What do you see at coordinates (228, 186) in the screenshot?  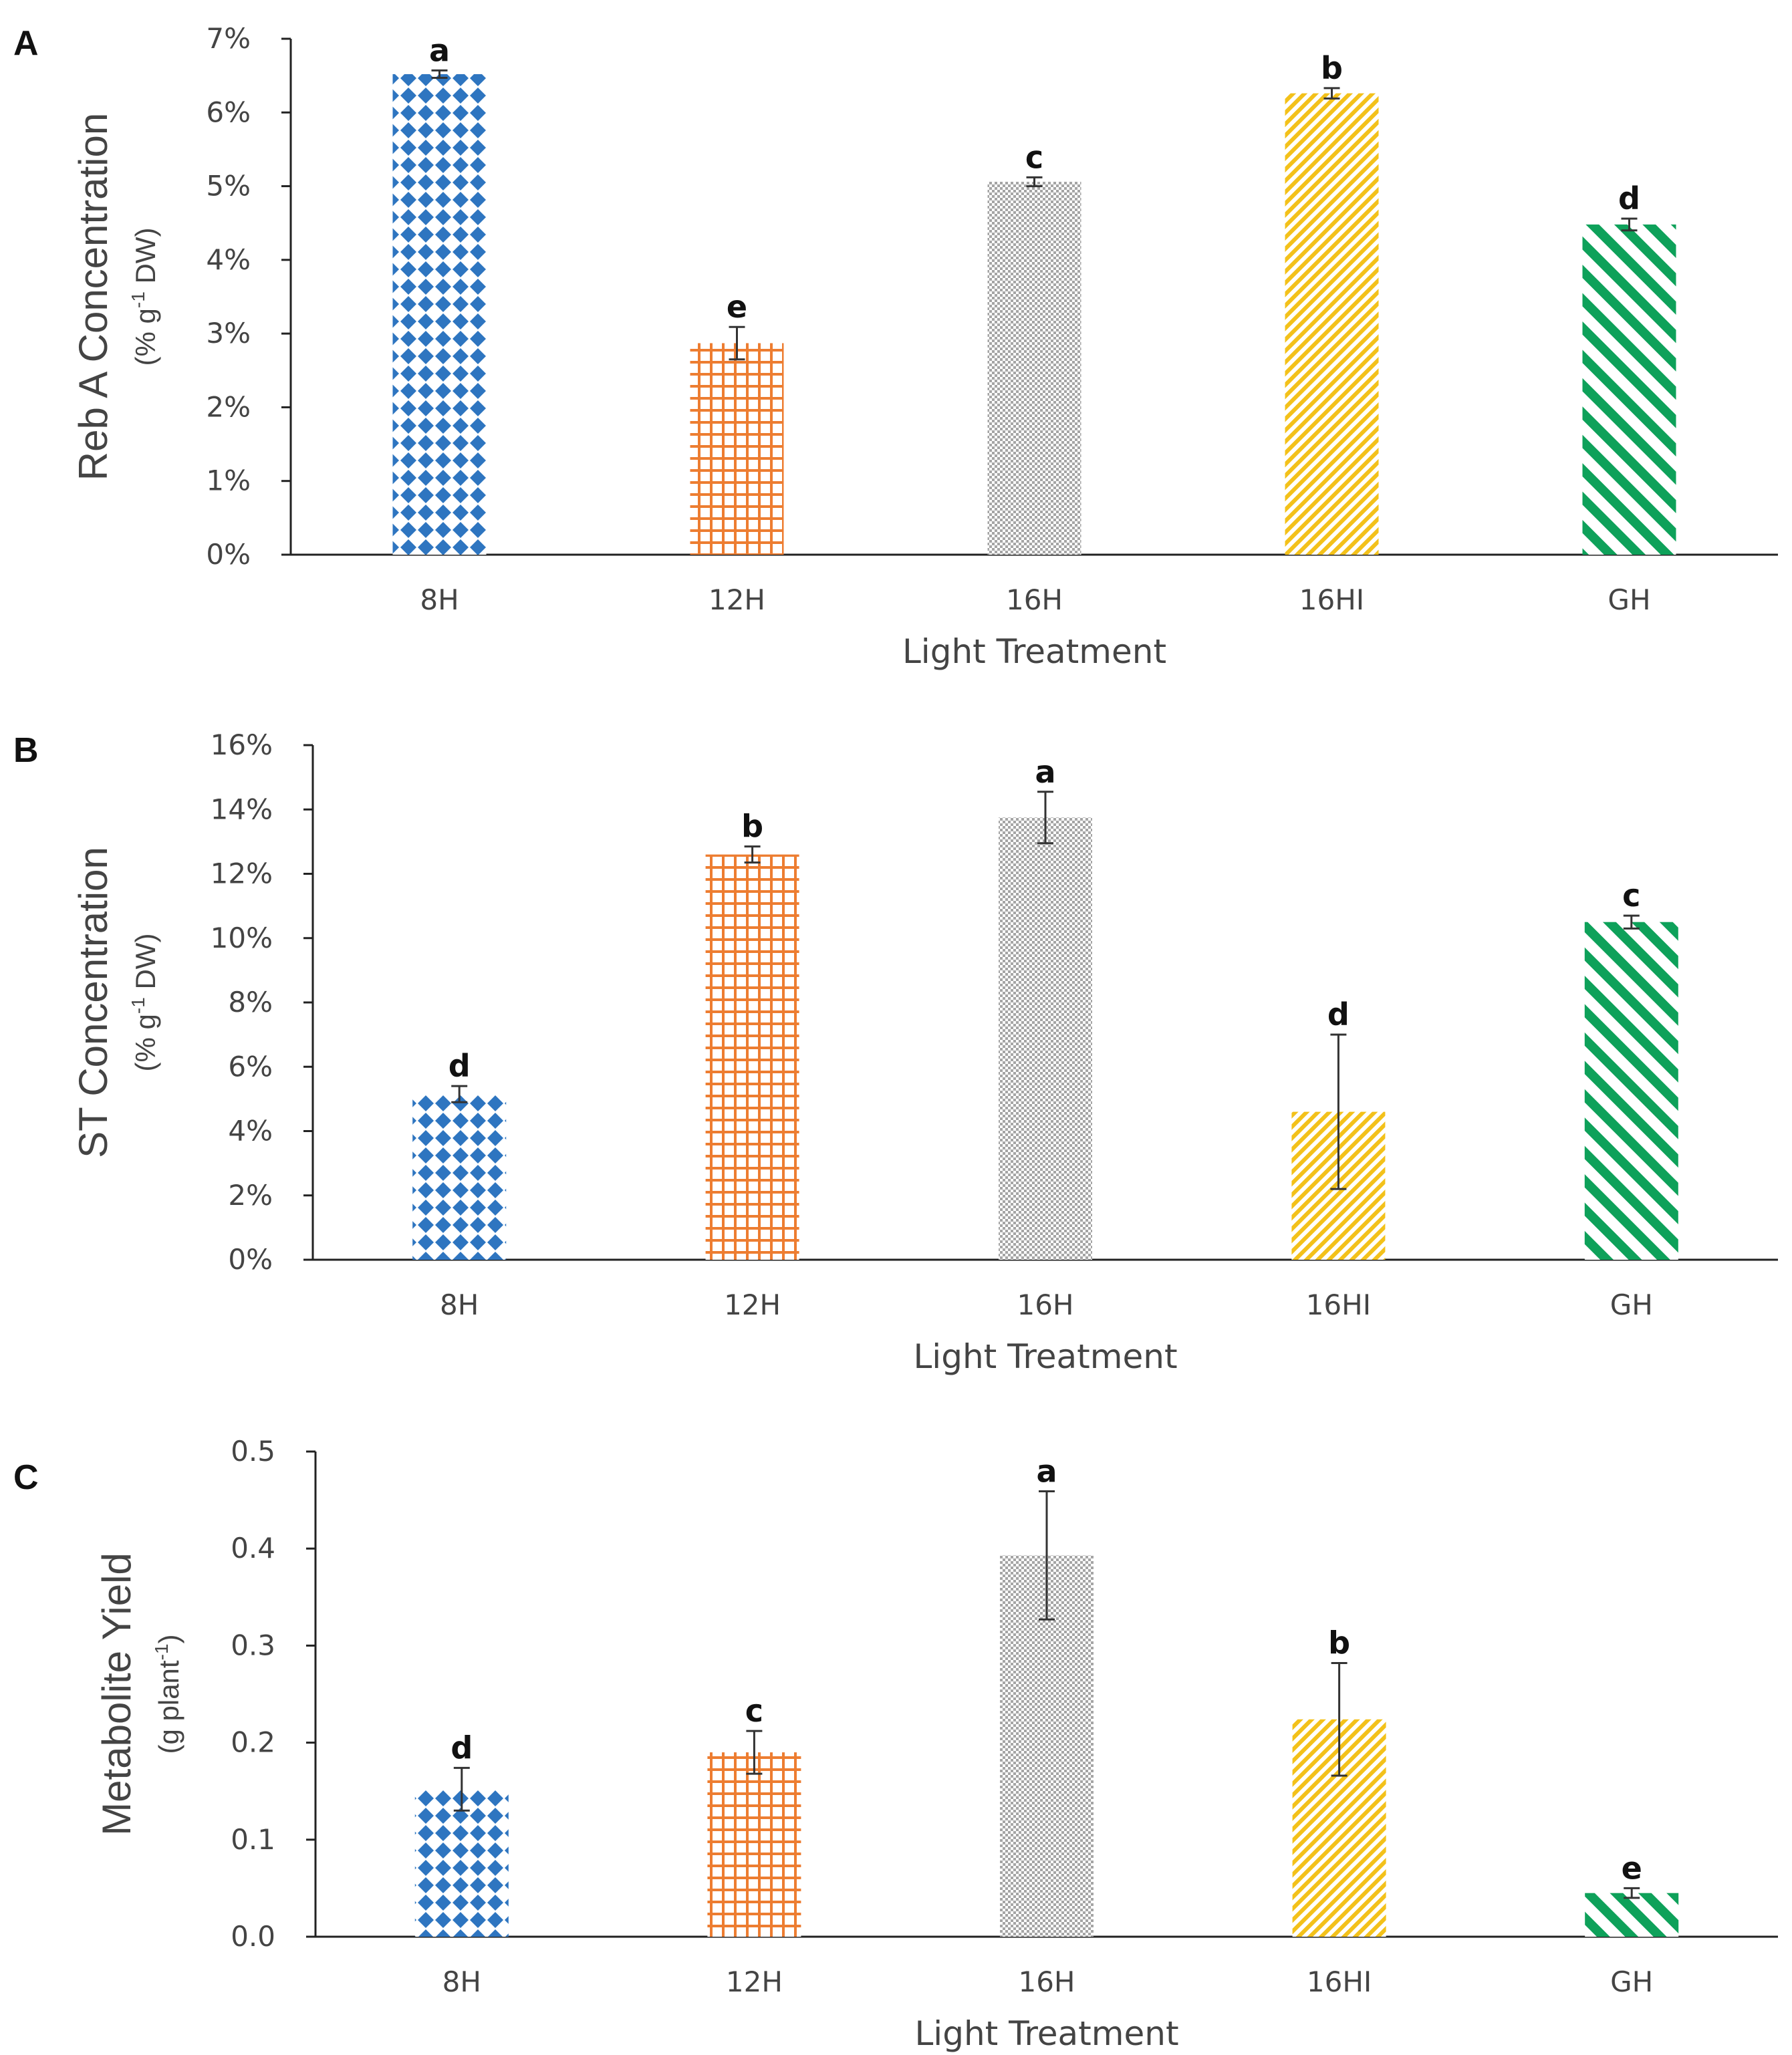 I see `y-tick-label: 5%` at bounding box center [228, 186].